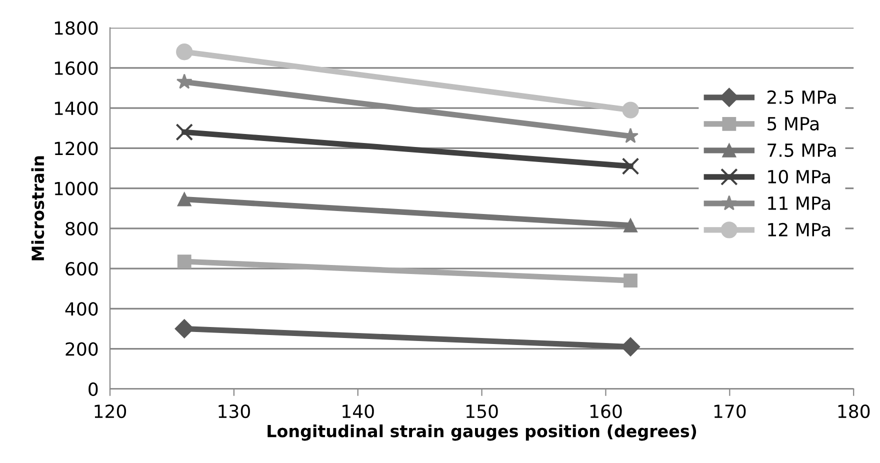 Image resolution: width=880 pixels, height=463 pixels. I want to click on x-tick-label: 150, so click(482, 411).